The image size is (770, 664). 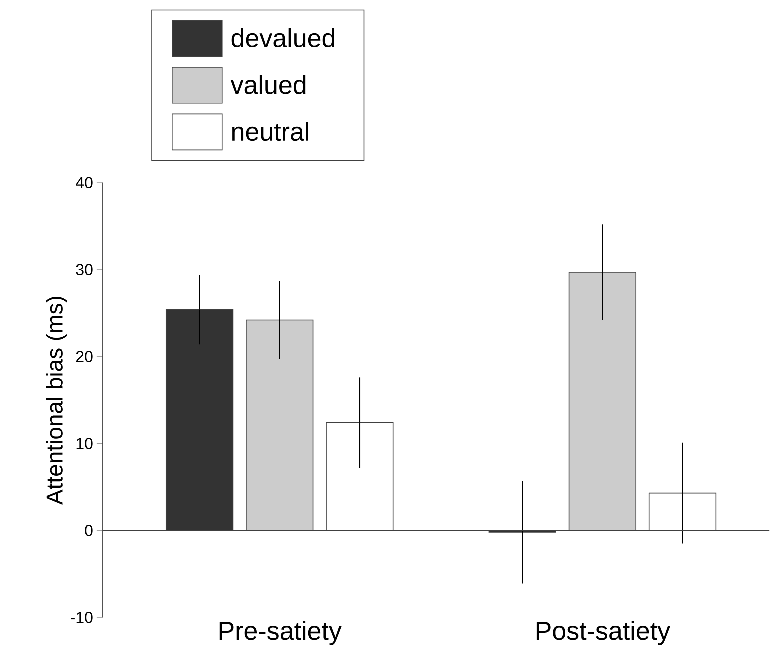 What do you see at coordinates (82, 618) in the screenshot?
I see `y-tick-label: -10` at bounding box center [82, 618].